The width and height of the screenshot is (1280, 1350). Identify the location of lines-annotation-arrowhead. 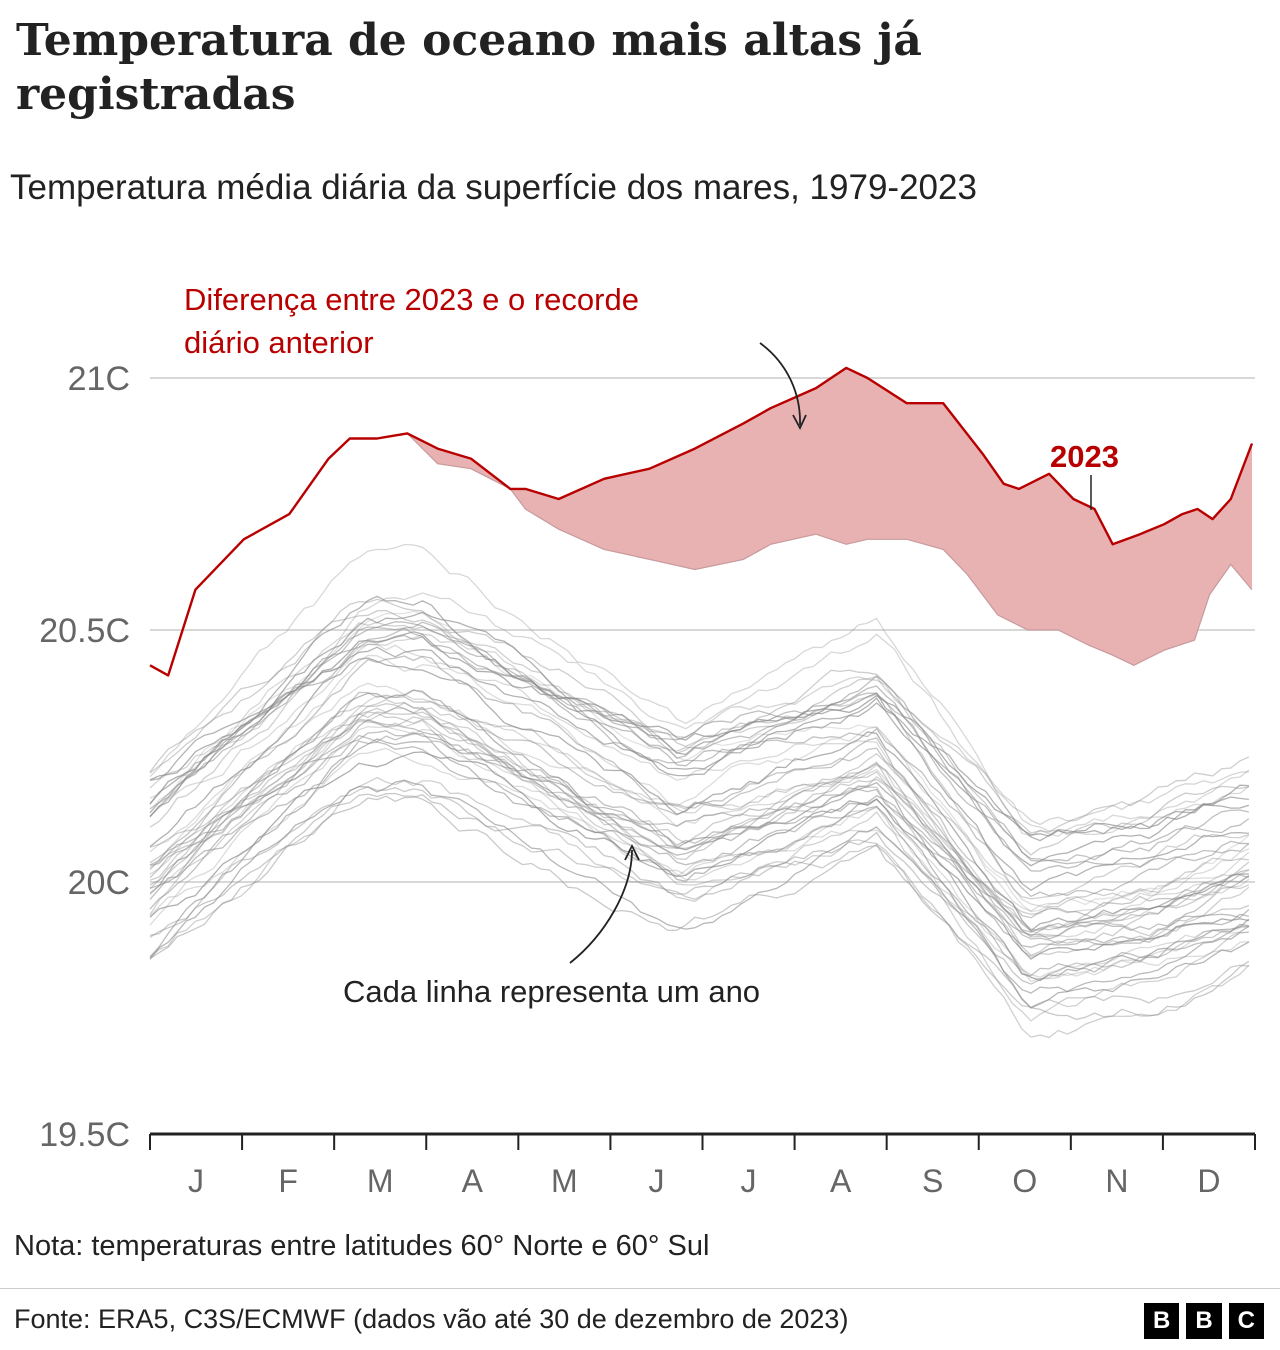
(632, 852).